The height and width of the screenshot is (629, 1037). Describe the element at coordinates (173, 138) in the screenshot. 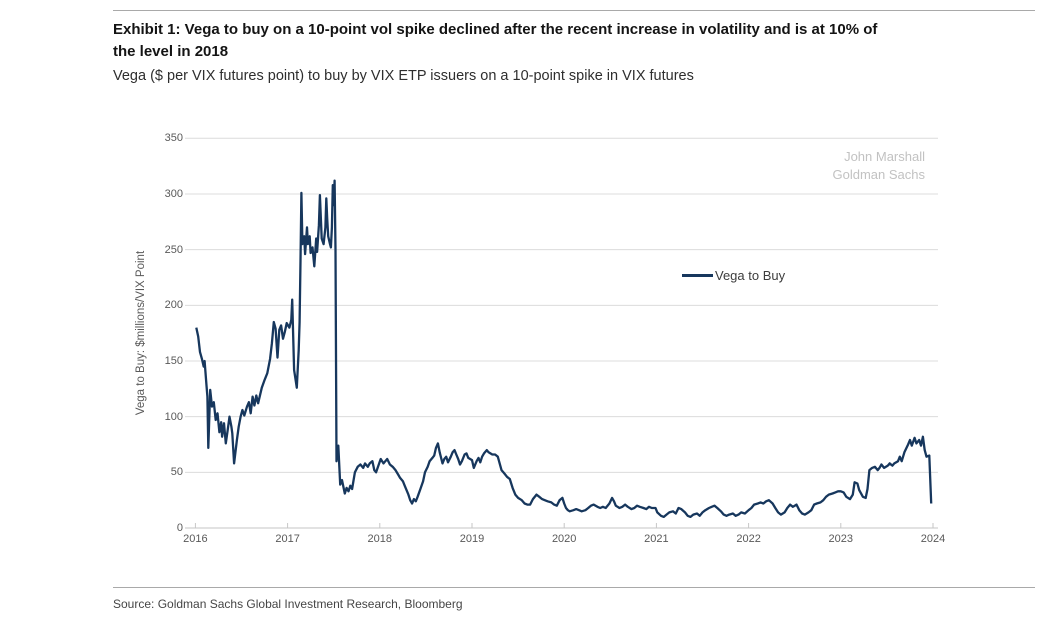

I see `y-tick-label: 350` at that location.